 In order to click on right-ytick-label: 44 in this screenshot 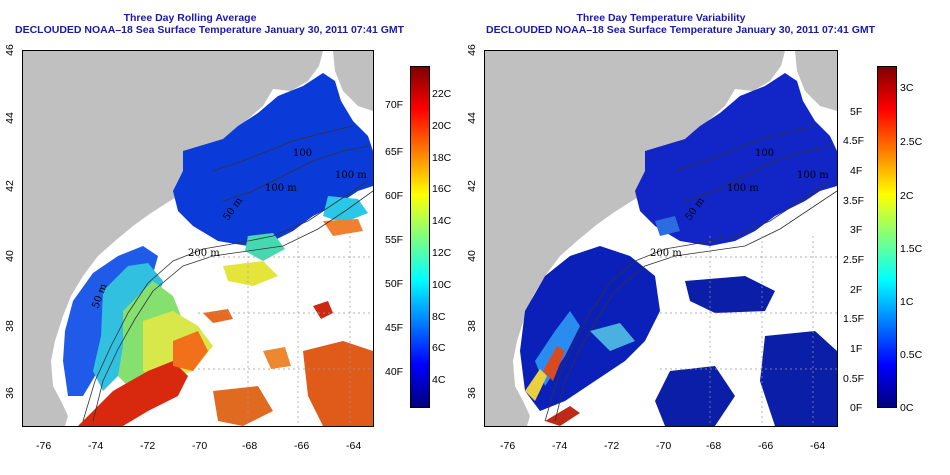, I will do `click(471, 118)`.